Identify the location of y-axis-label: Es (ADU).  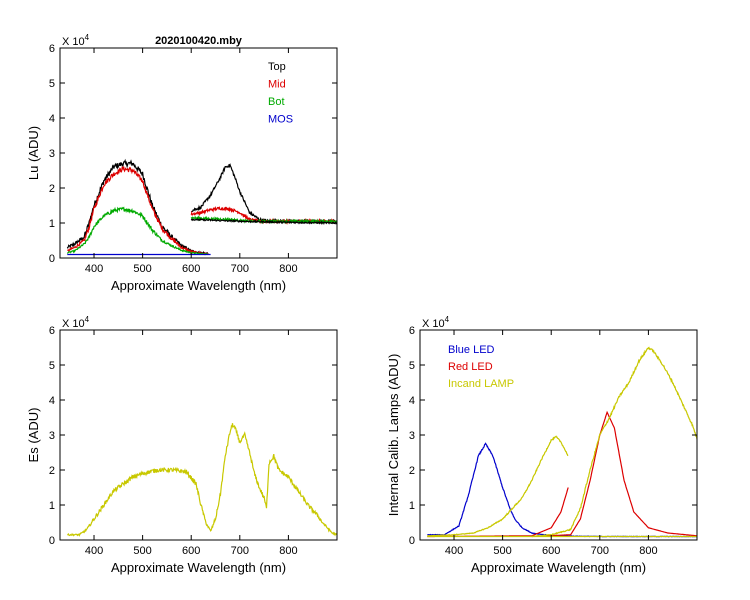
(33, 435).